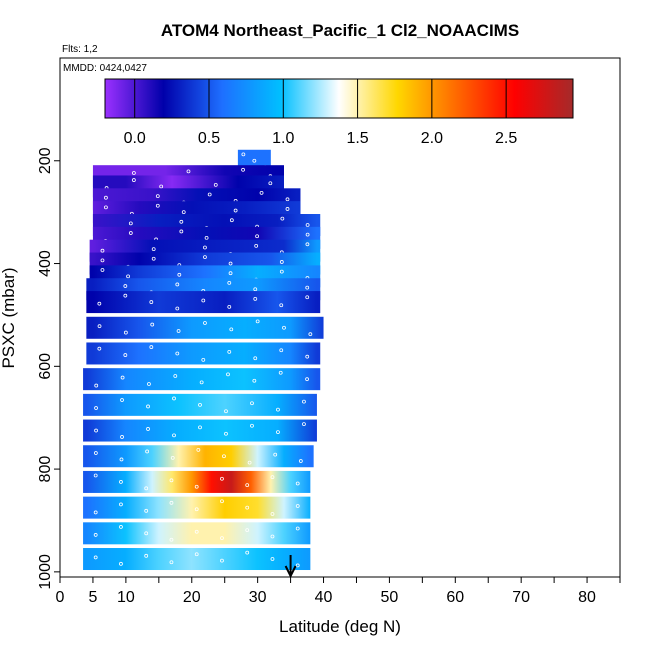 The width and height of the screenshot is (650, 650). What do you see at coordinates (290, 572) in the screenshot?
I see `position-arrow-head` at bounding box center [290, 572].